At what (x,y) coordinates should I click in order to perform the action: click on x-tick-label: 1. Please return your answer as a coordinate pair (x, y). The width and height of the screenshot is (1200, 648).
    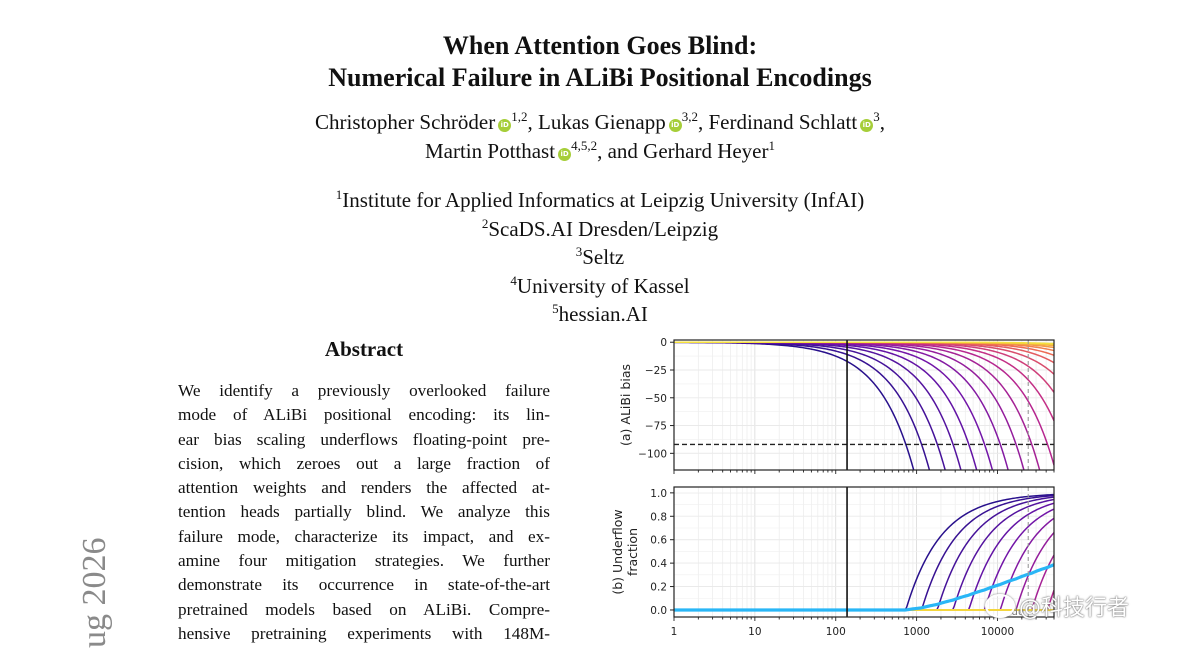
    Looking at the image, I should click on (674, 632).